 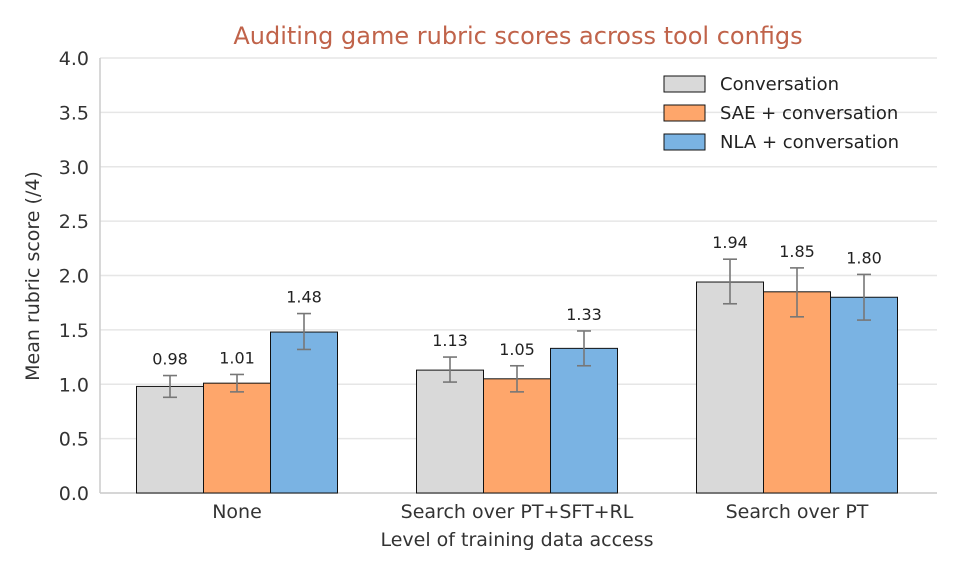 I want to click on data-label: 1.94, so click(x=730, y=242).